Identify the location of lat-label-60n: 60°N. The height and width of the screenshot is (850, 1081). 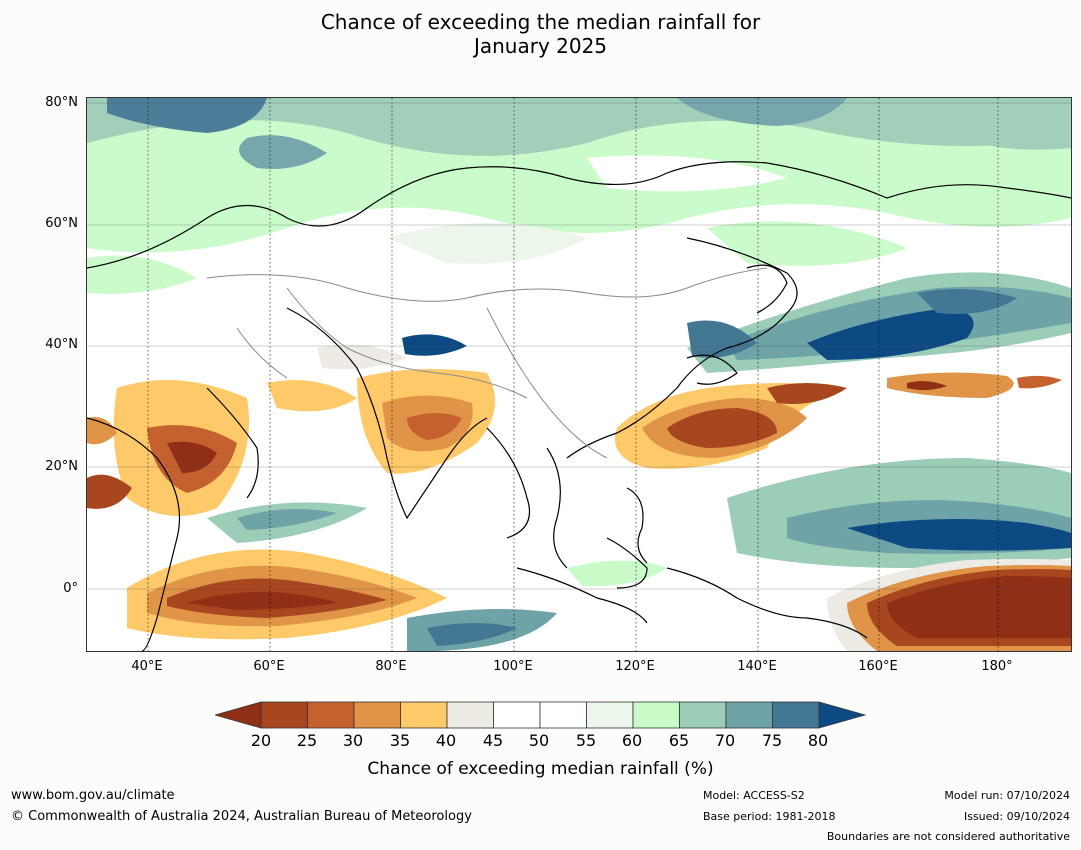
(61, 223).